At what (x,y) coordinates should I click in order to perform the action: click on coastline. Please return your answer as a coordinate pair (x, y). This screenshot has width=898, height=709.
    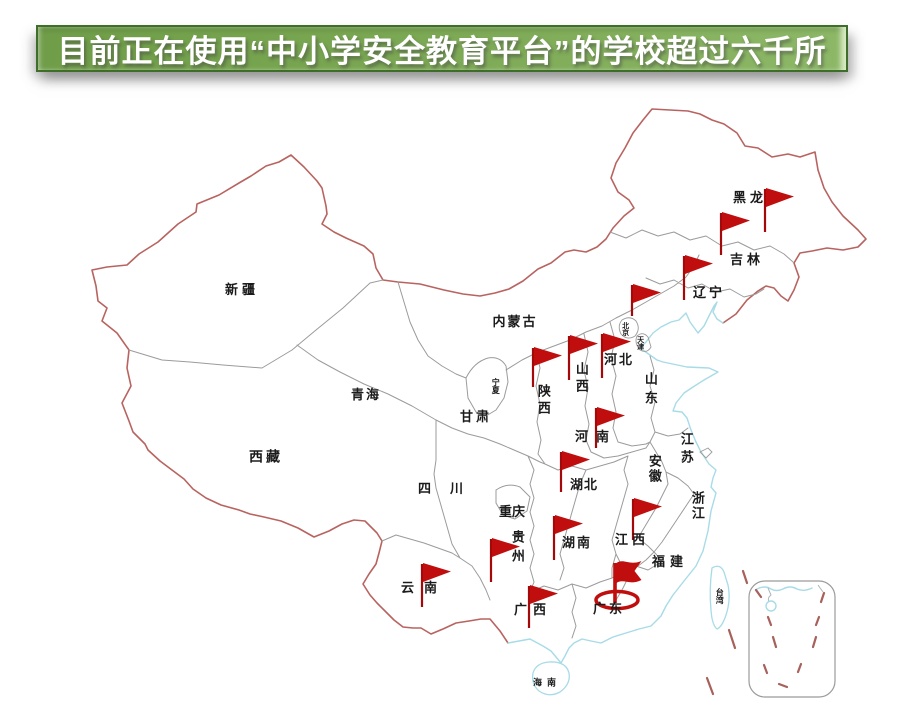
    Looking at the image, I should click on (615, 482).